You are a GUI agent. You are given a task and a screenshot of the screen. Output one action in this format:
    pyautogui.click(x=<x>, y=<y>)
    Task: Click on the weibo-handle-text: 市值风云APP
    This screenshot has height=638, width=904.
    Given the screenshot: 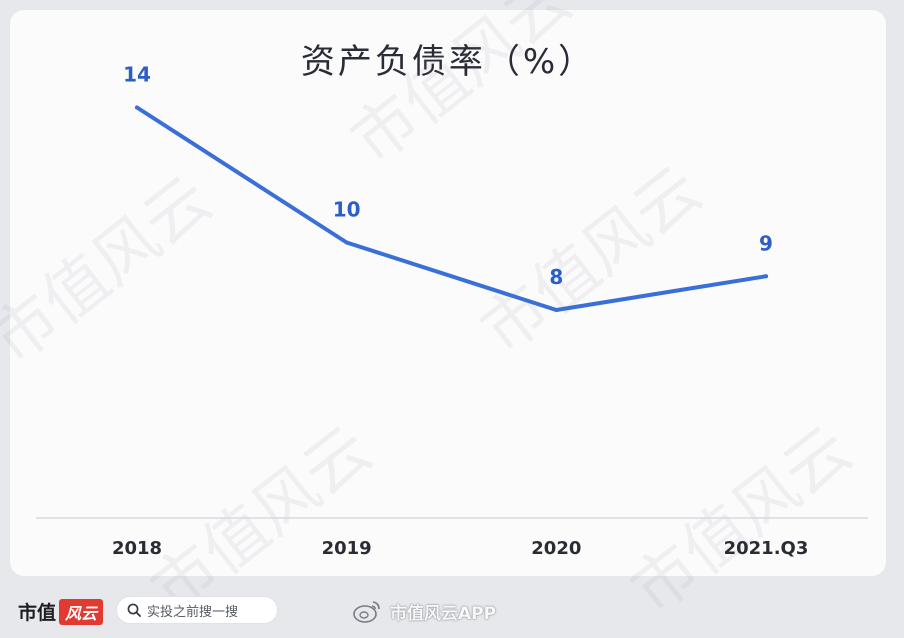 What is the action you would take?
    pyautogui.click(x=443, y=613)
    